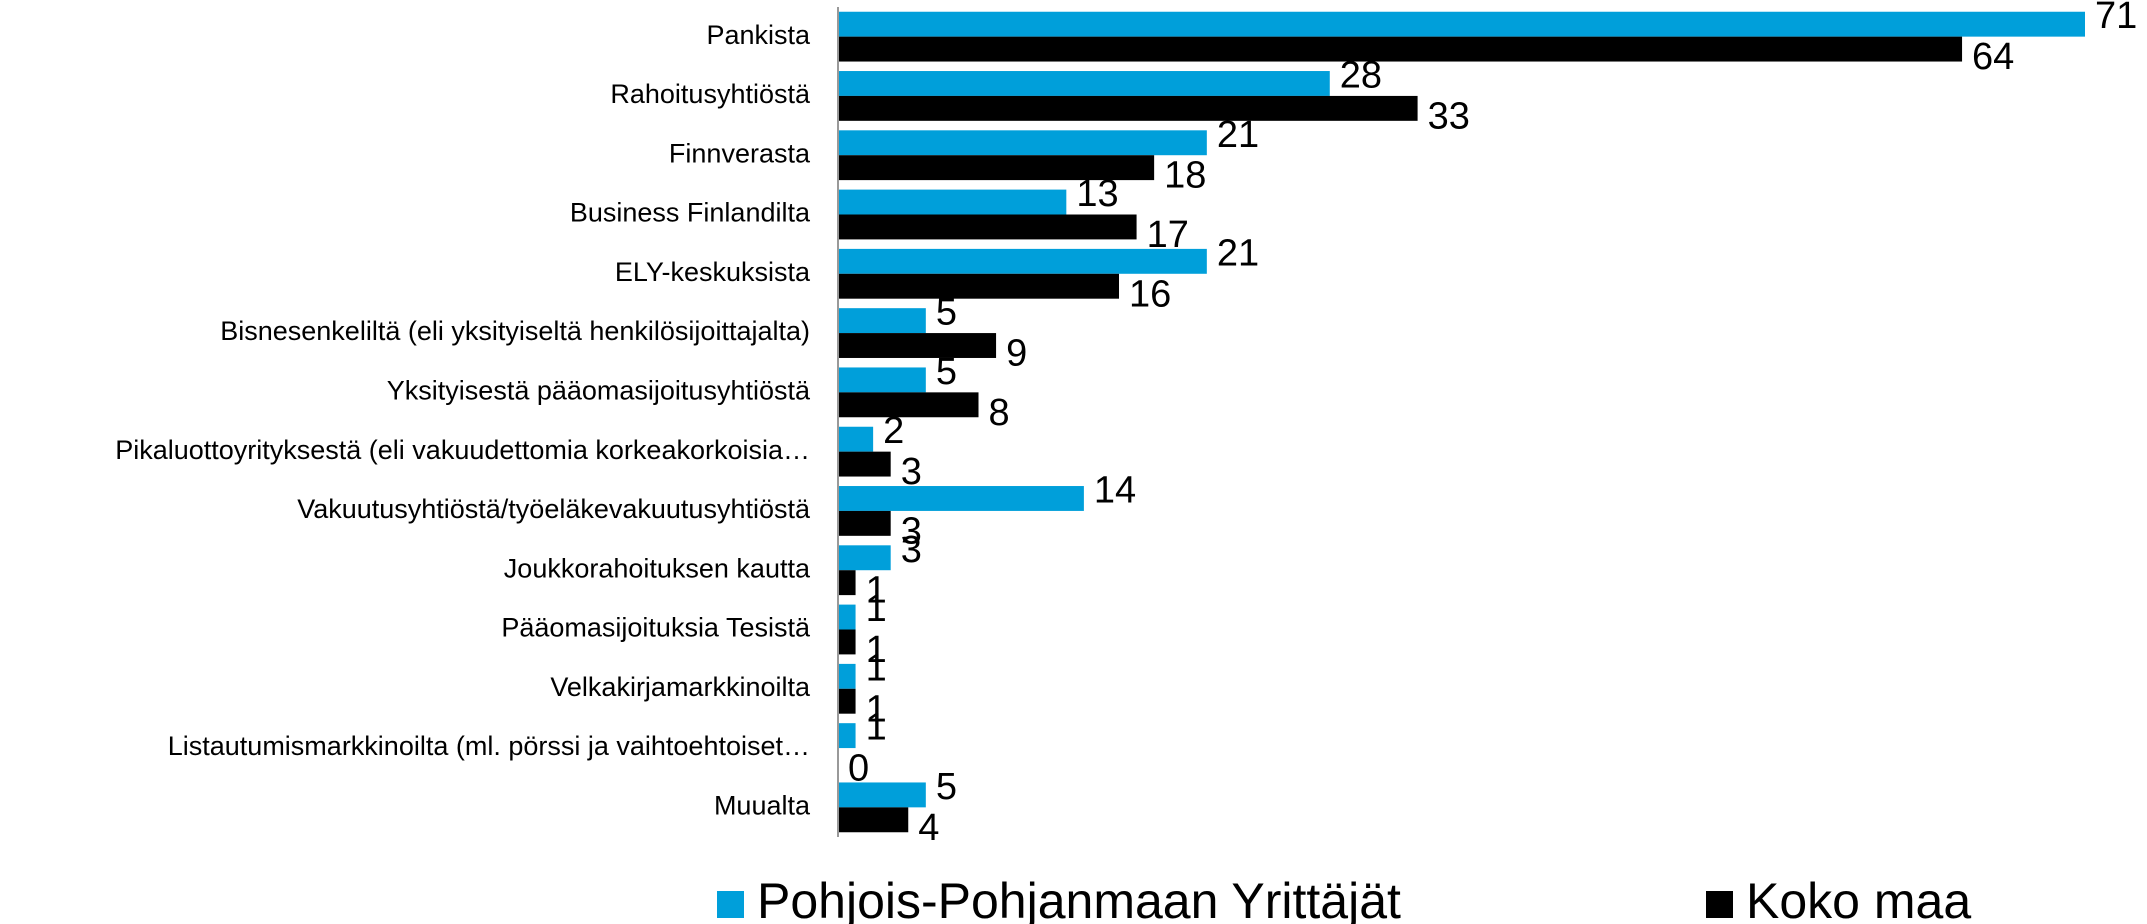 This screenshot has height=924, width=2147. Describe the element at coordinates (1858, 898) in the screenshot. I see `legend-label: Koko maa` at that location.